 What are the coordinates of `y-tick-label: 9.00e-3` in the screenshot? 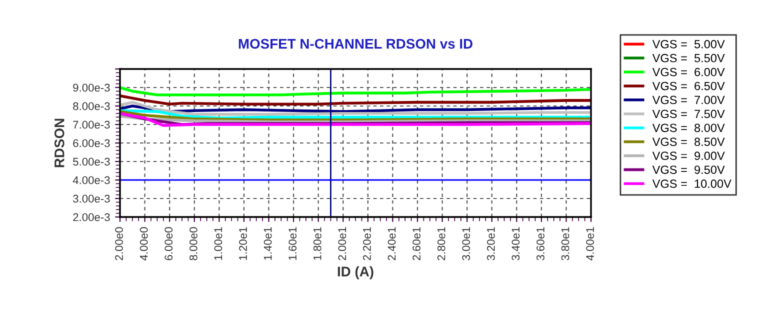 It's located at (91, 88).